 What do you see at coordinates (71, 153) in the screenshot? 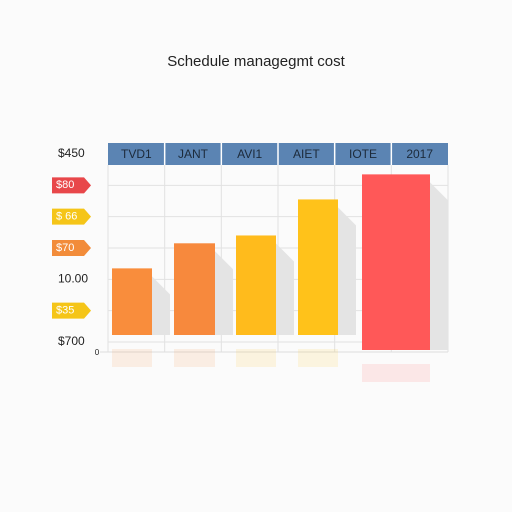
I see `y-tick-label: $450` at bounding box center [71, 153].